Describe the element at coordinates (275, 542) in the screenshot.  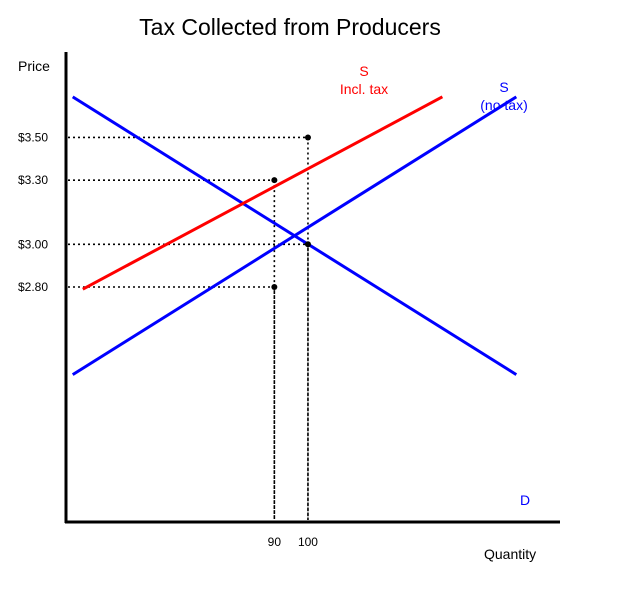
I see `x-tick-90: 90` at that location.